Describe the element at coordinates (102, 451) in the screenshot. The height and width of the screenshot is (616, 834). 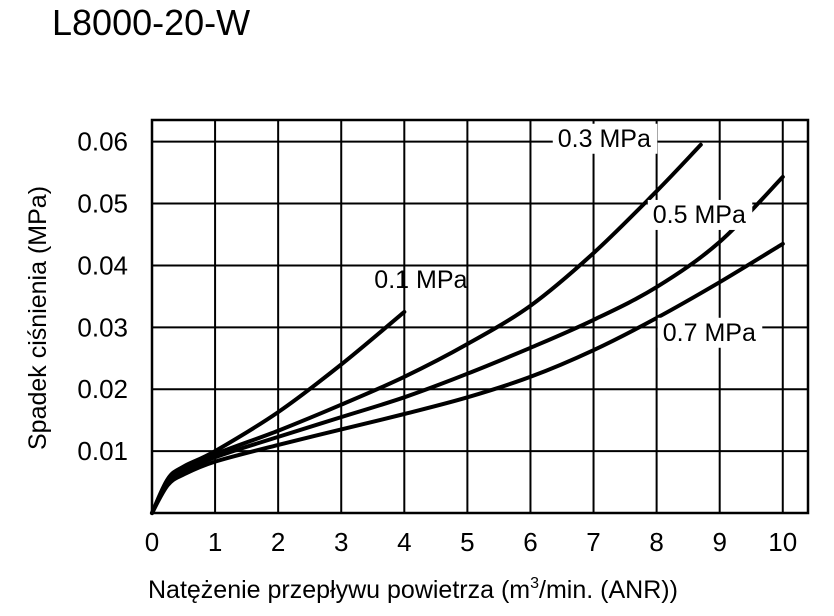
I see `y-tick-label: 0.01` at that location.